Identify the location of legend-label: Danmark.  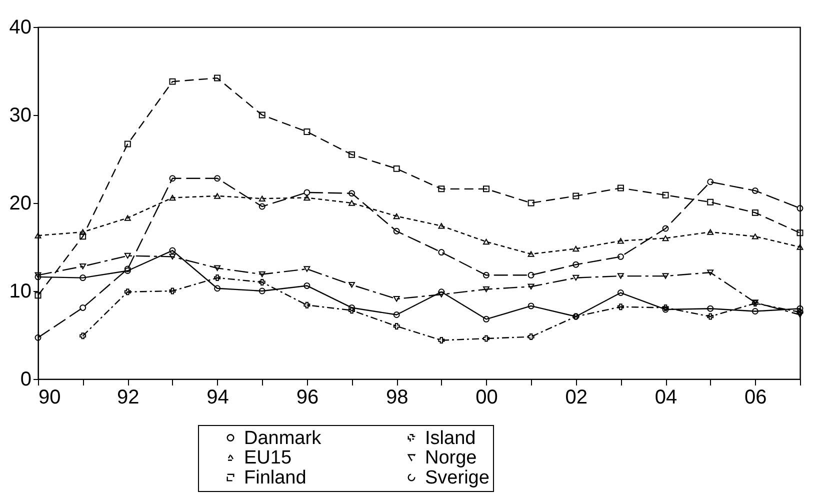
(283, 438).